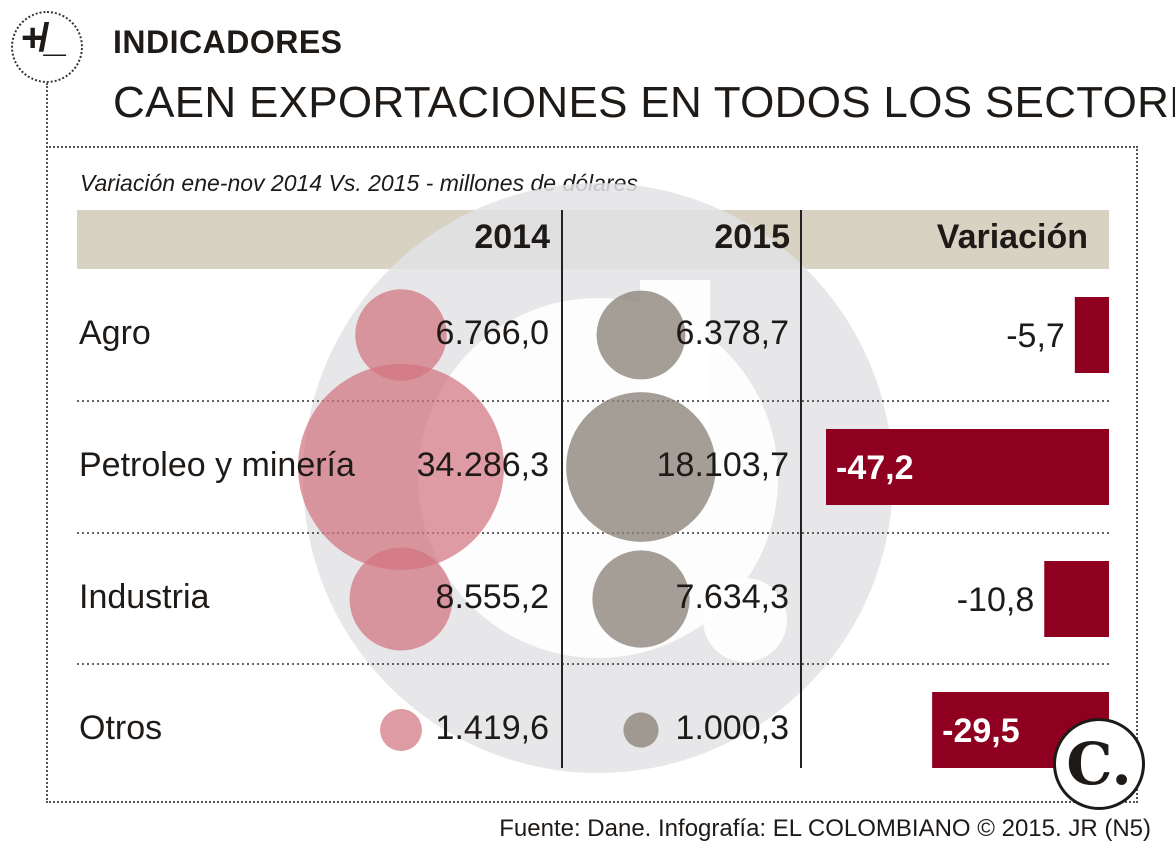 Image resolution: width=1175 pixels, height=856 pixels. Describe the element at coordinates (1099, 764) in the screenshot. I see `el-colombiano-logo: C.` at that location.